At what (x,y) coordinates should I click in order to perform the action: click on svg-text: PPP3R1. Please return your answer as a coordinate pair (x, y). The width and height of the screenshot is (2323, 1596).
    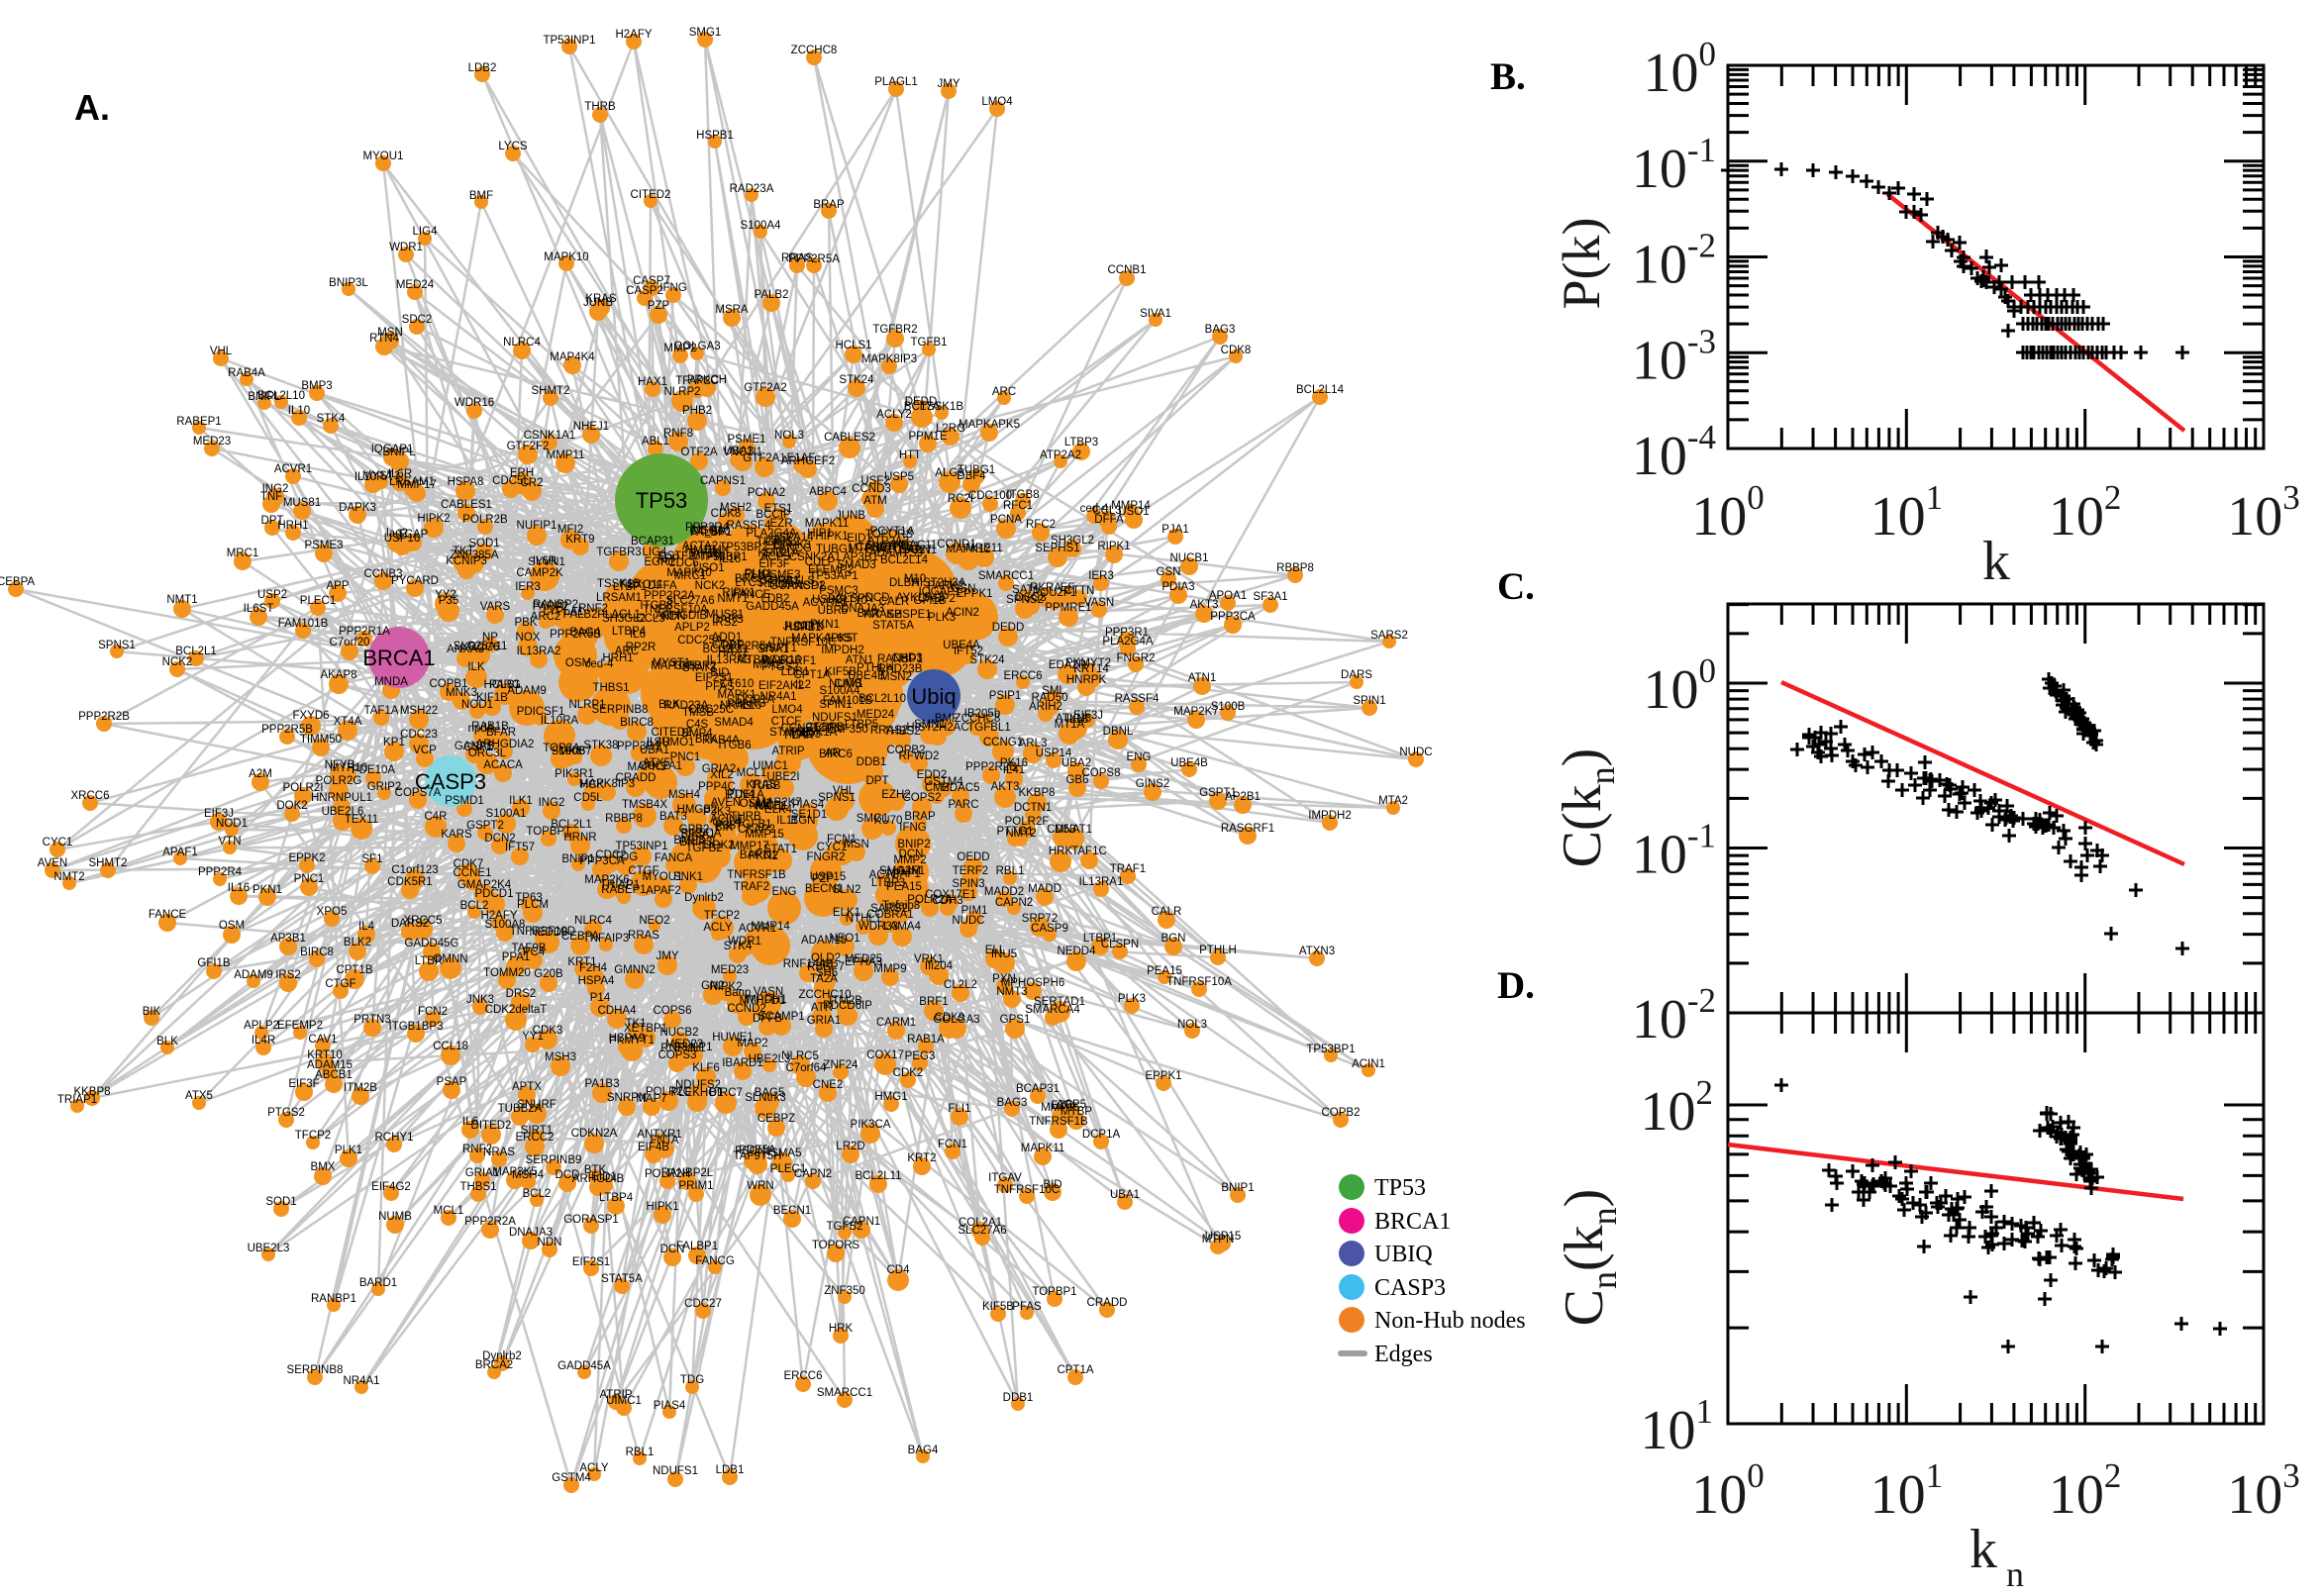
    Looking at the image, I should click on (1127, 633).